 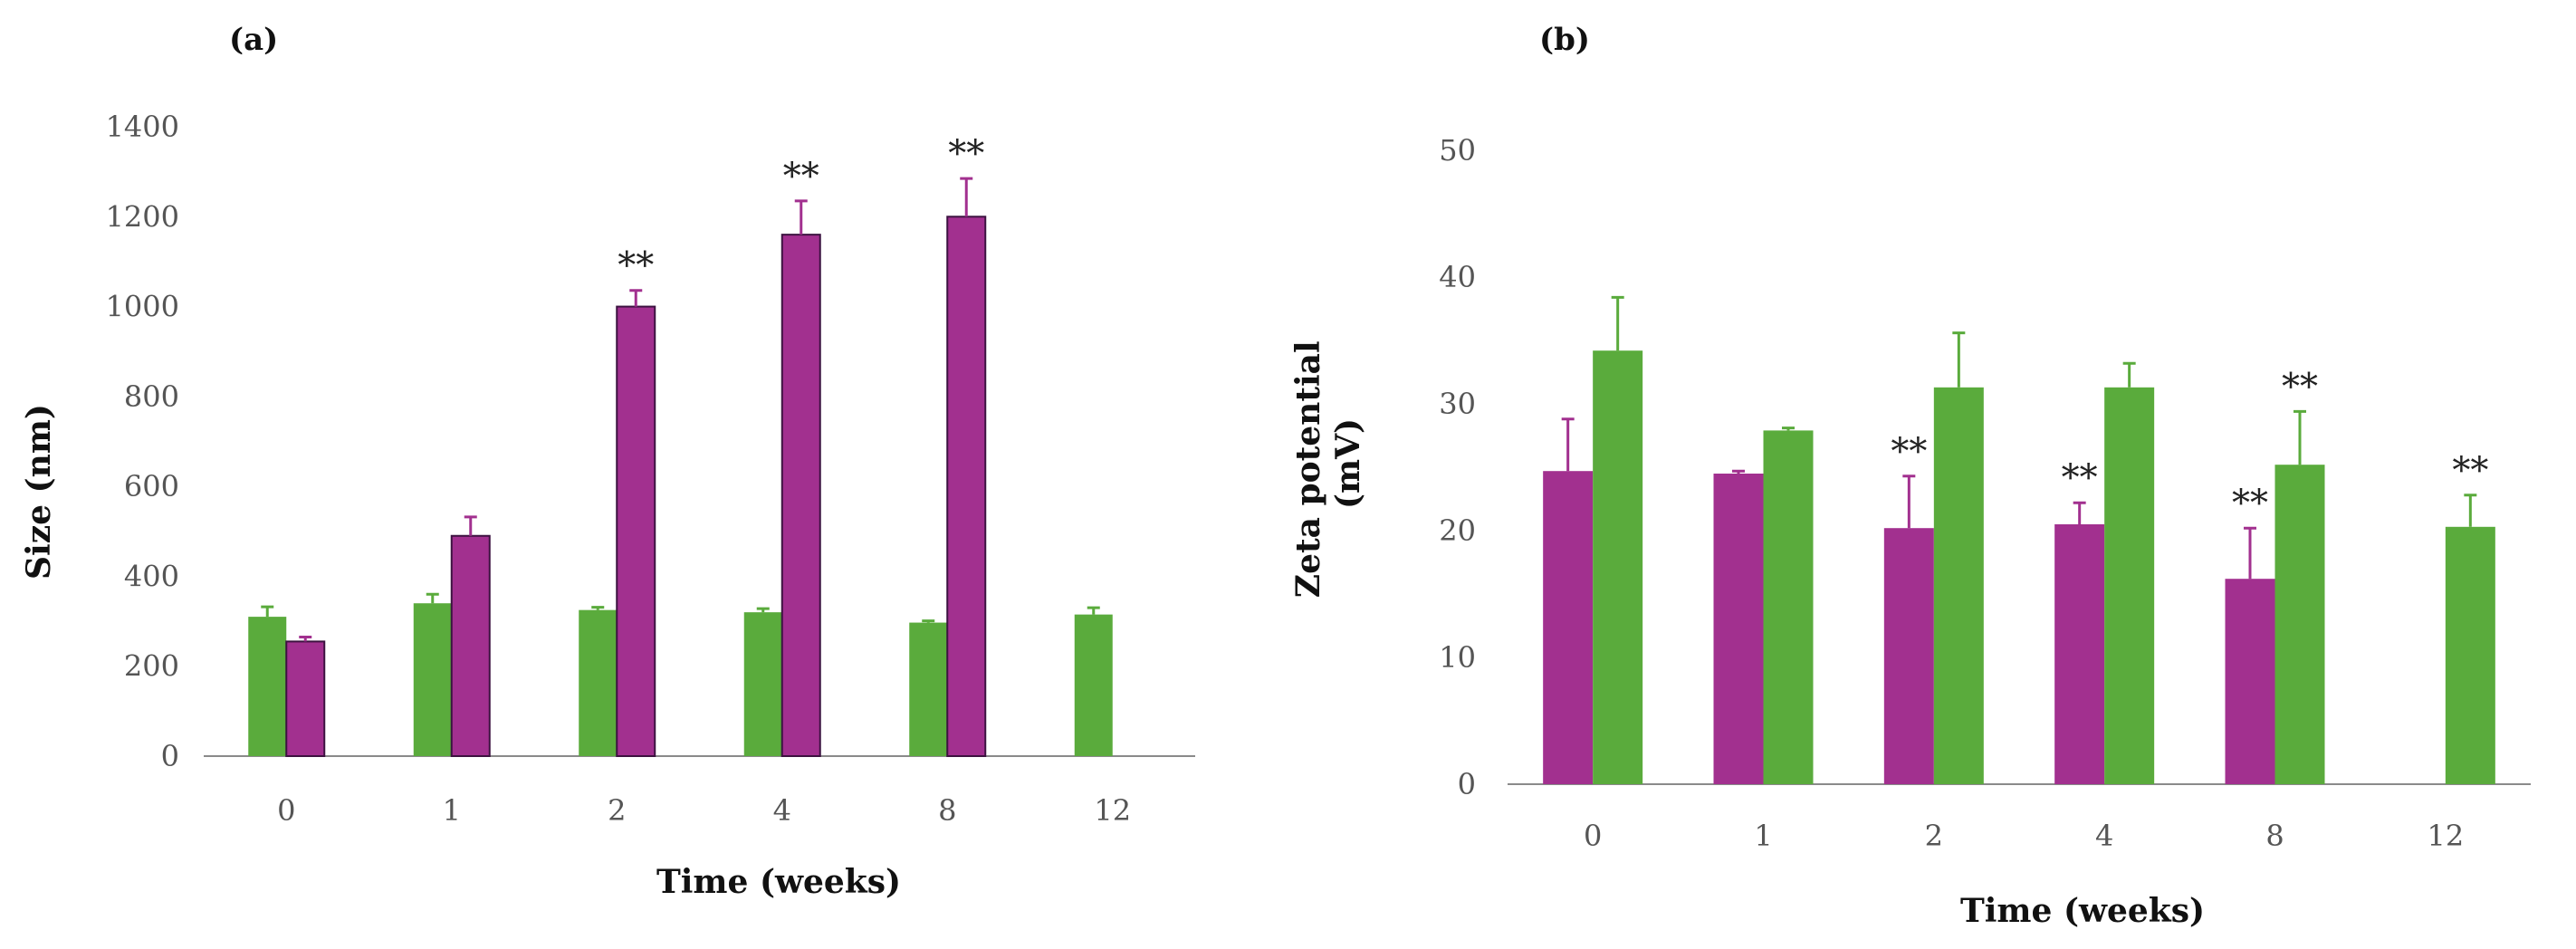 I want to click on y-tick-label: 10, so click(x=1457, y=658).